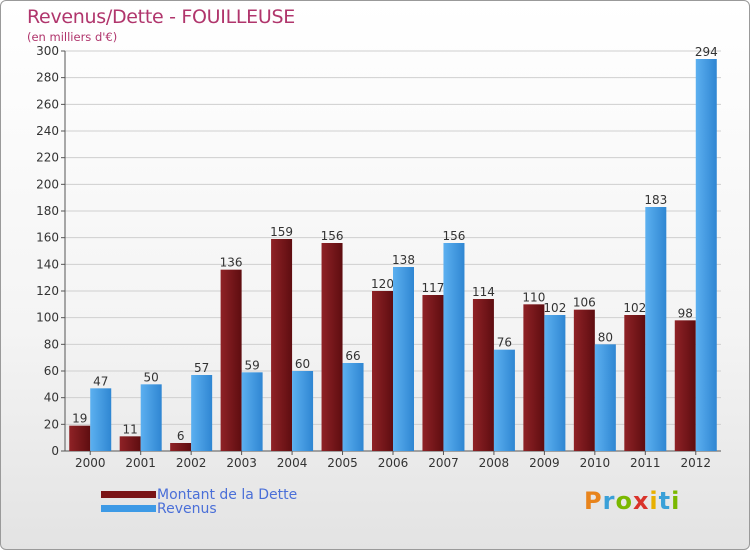 The height and width of the screenshot is (550, 750). I want to click on data-label-dette: 102, so click(634, 308).